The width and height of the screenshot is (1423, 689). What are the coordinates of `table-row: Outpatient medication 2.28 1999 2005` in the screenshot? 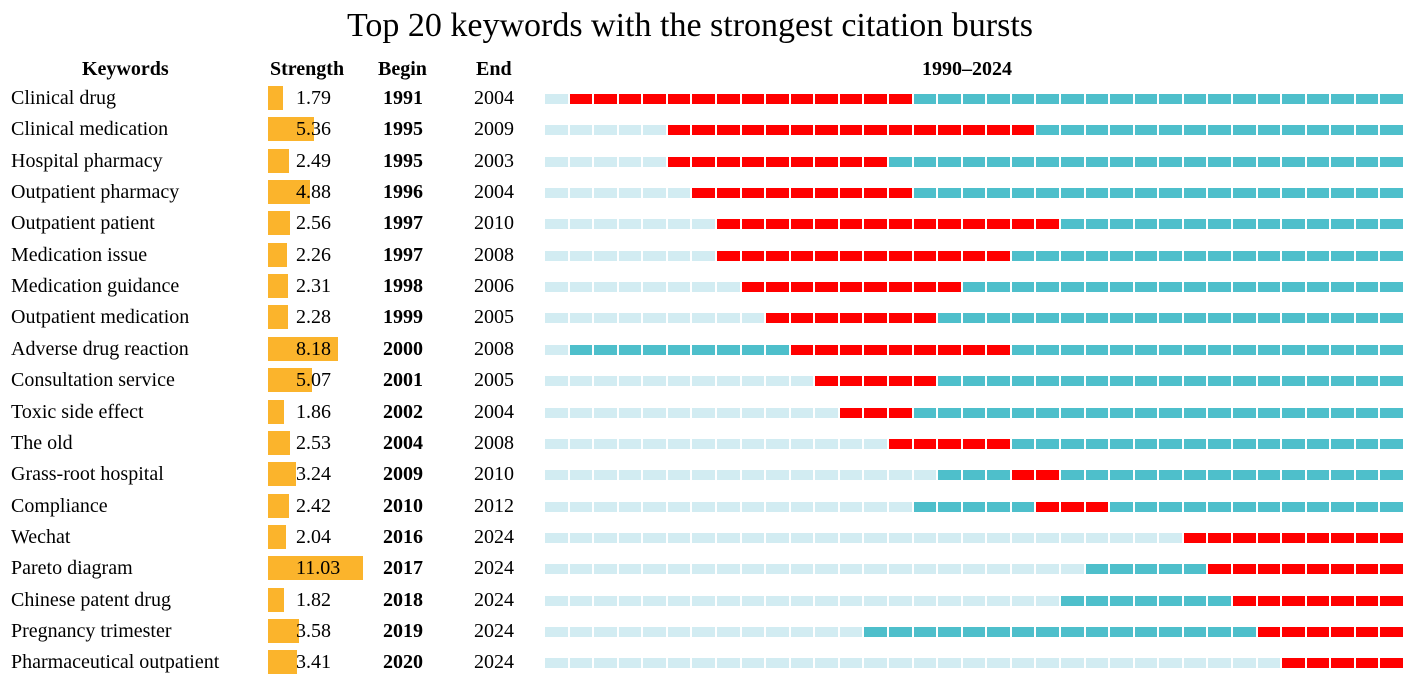 It's located at (711, 319).